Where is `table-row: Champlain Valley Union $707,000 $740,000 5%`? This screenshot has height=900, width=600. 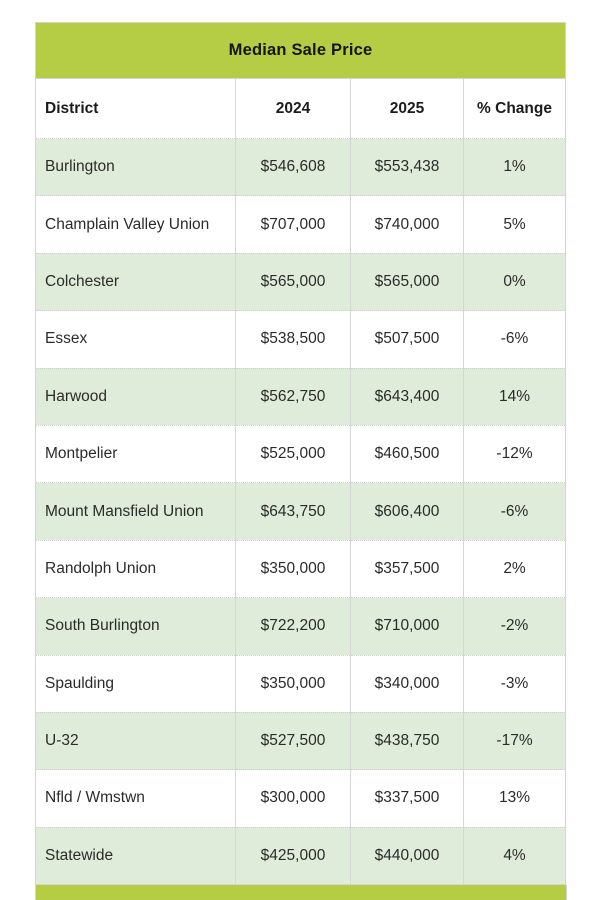 table-row: Champlain Valley Union $707,000 $740,000 5% is located at coordinates (301, 224).